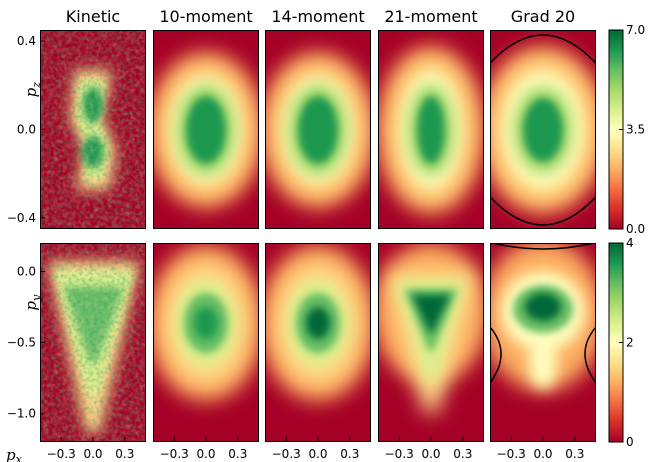  I want to click on heatmap-14-moment-row2, so click(318, 342).